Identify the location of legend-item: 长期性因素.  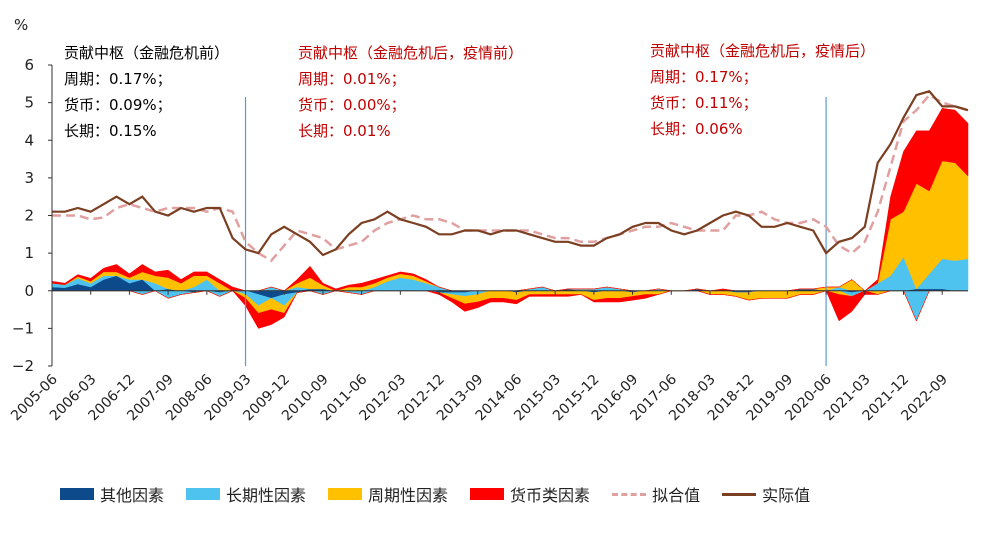
(246, 494).